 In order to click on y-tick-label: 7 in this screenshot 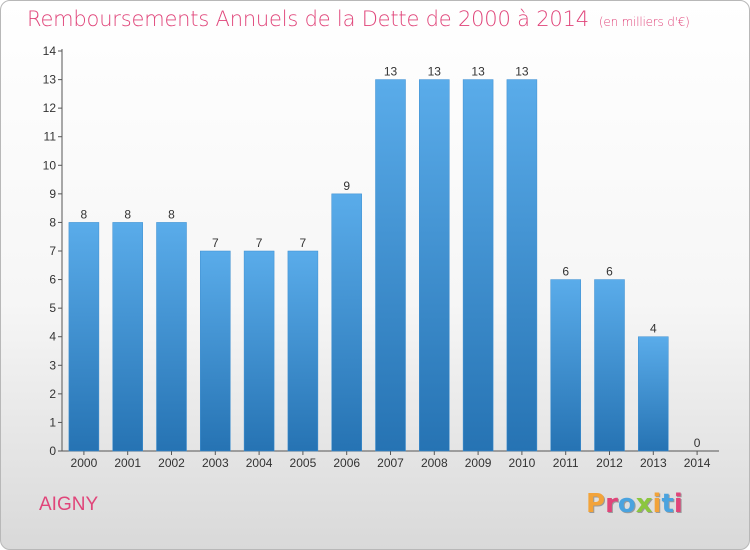, I will do `click(52, 251)`.